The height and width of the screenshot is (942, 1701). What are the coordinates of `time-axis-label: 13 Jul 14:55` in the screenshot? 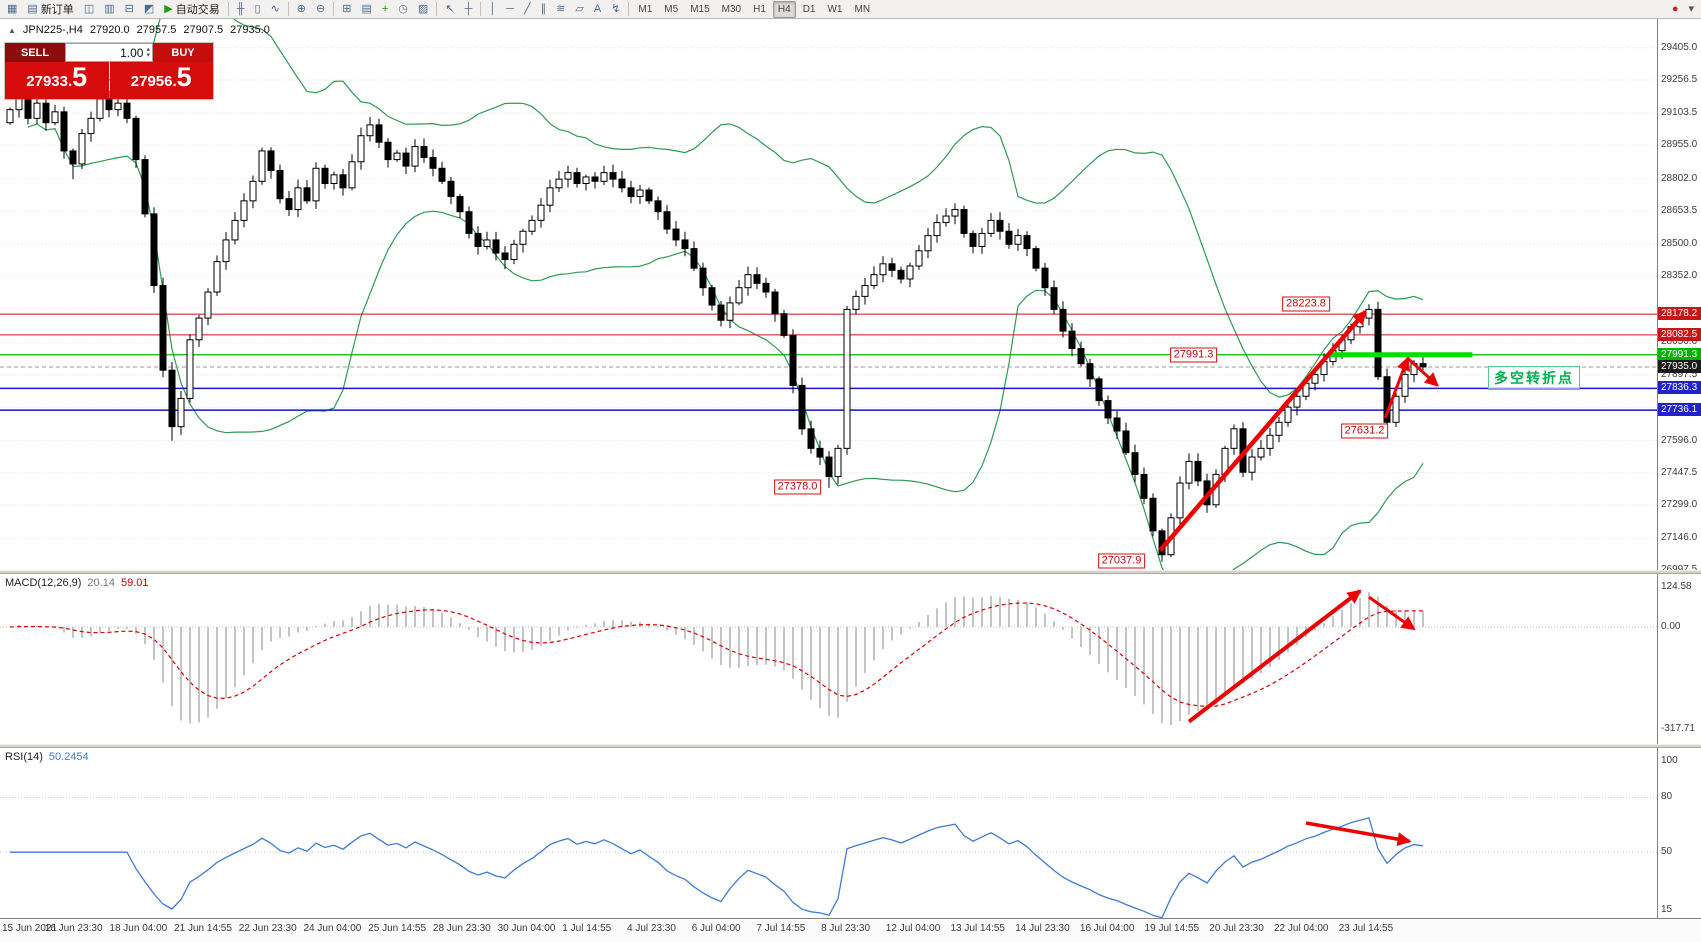 It's located at (978, 928).